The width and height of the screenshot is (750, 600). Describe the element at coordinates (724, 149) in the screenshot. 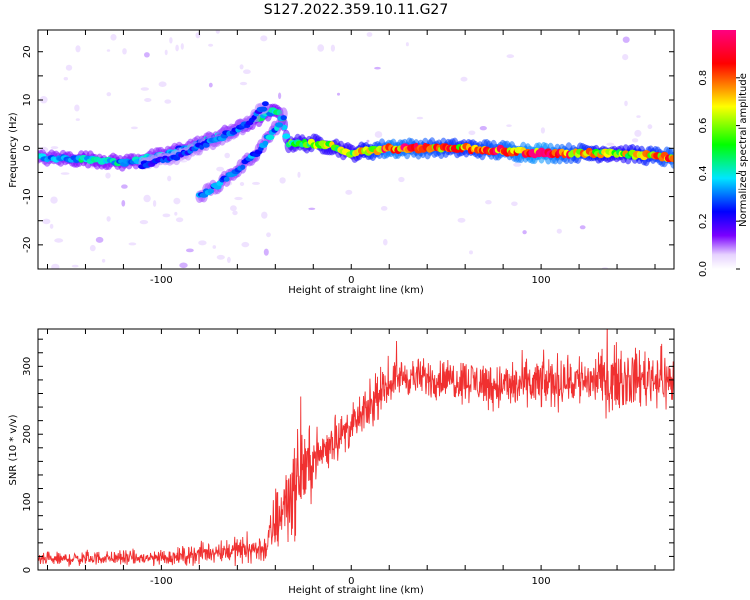

I see `colorbar-gradient` at that location.